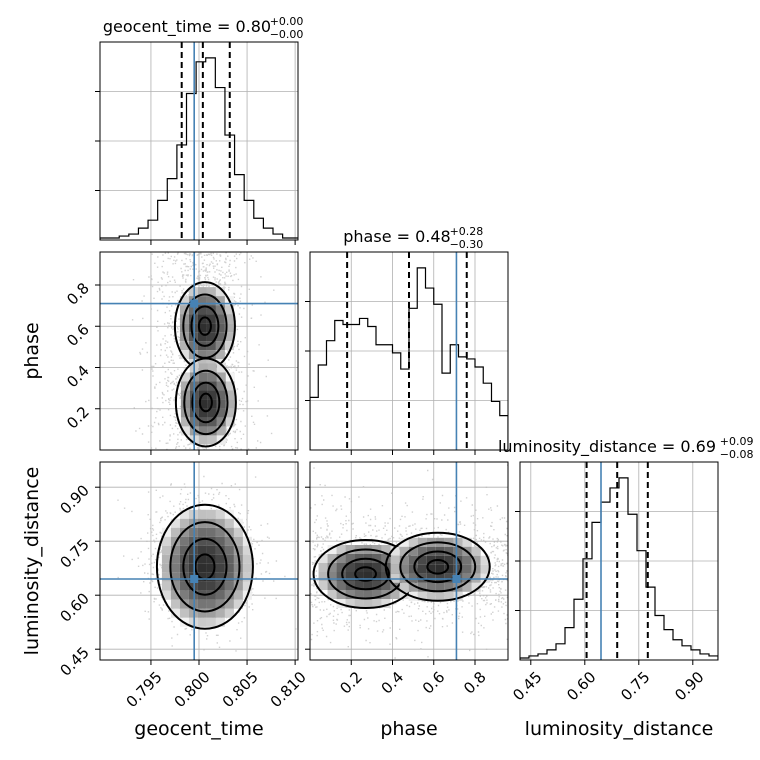 The image size is (760, 760). I want to click on title-value: geocent_time = 0.80, so click(187, 27).